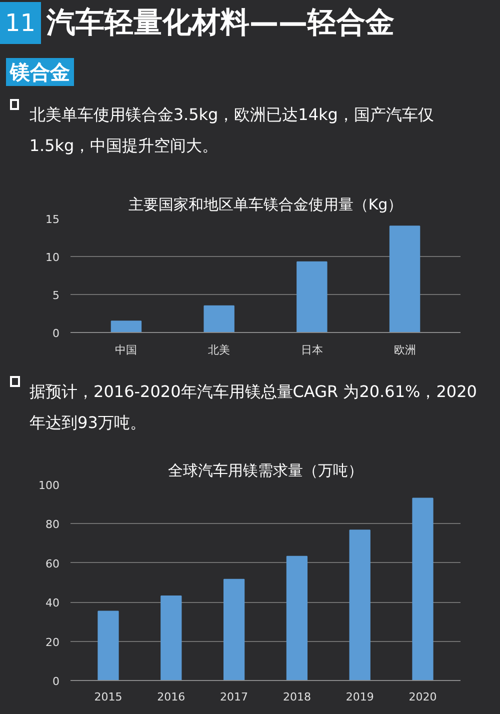 The image size is (500, 714). I want to click on x-tick-label: 北美, so click(219, 350).